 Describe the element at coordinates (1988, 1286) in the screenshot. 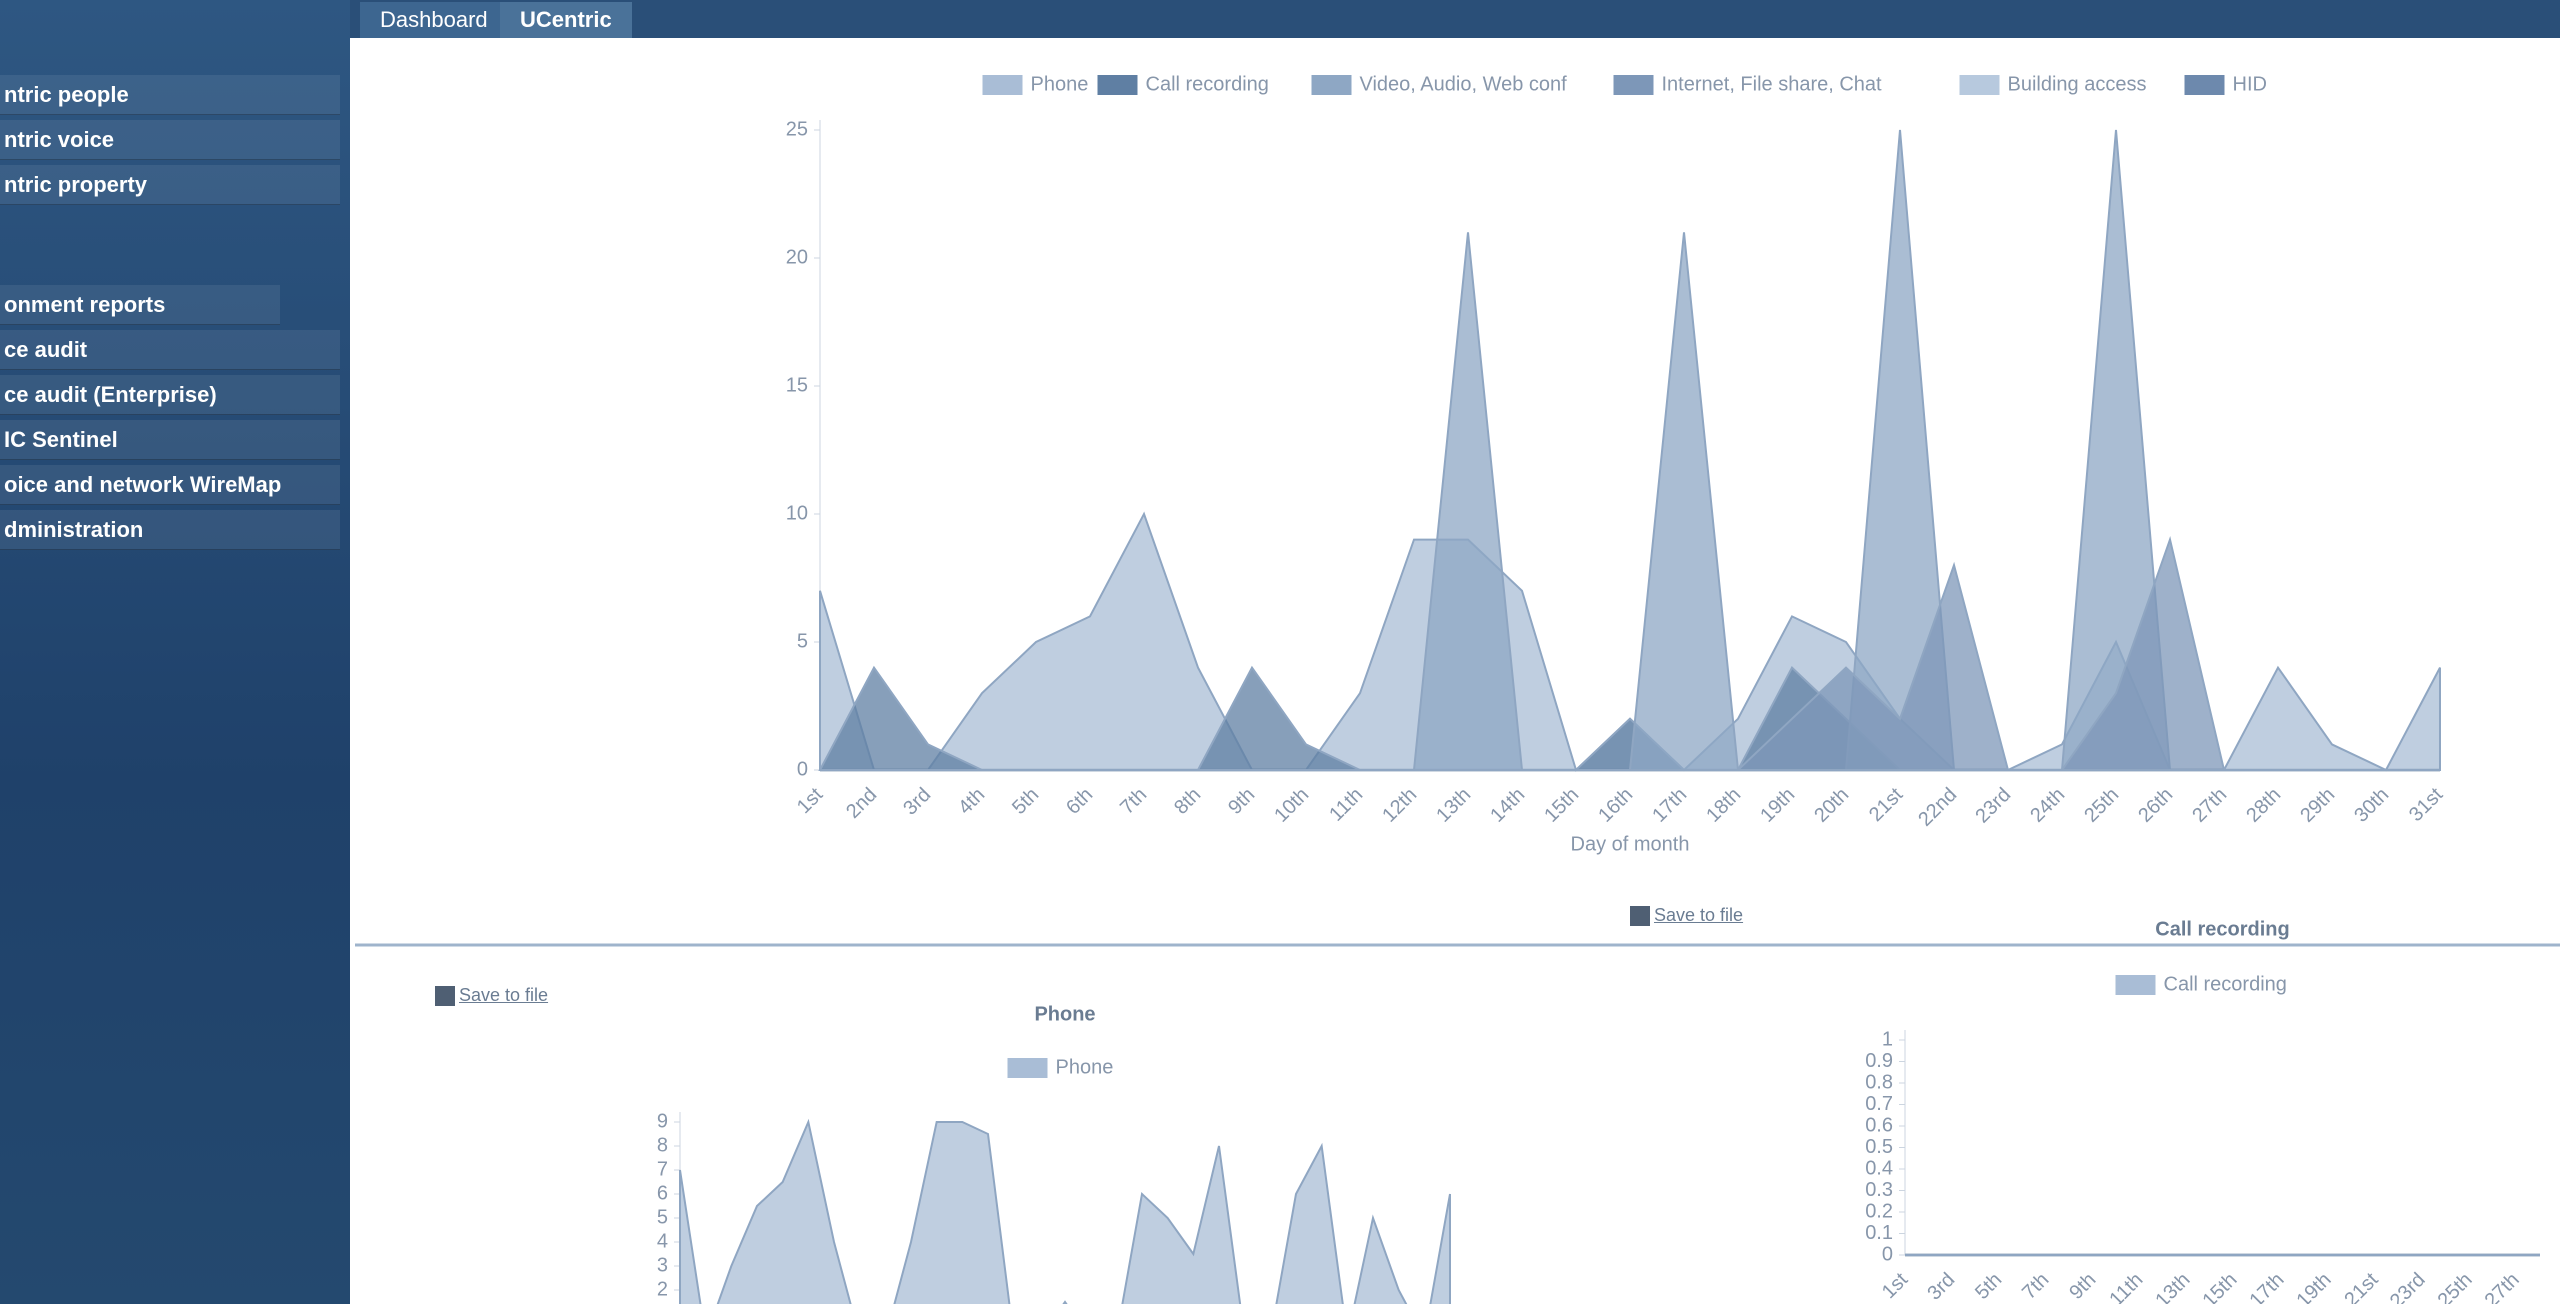

I see `x-tick-label: 5th` at that location.